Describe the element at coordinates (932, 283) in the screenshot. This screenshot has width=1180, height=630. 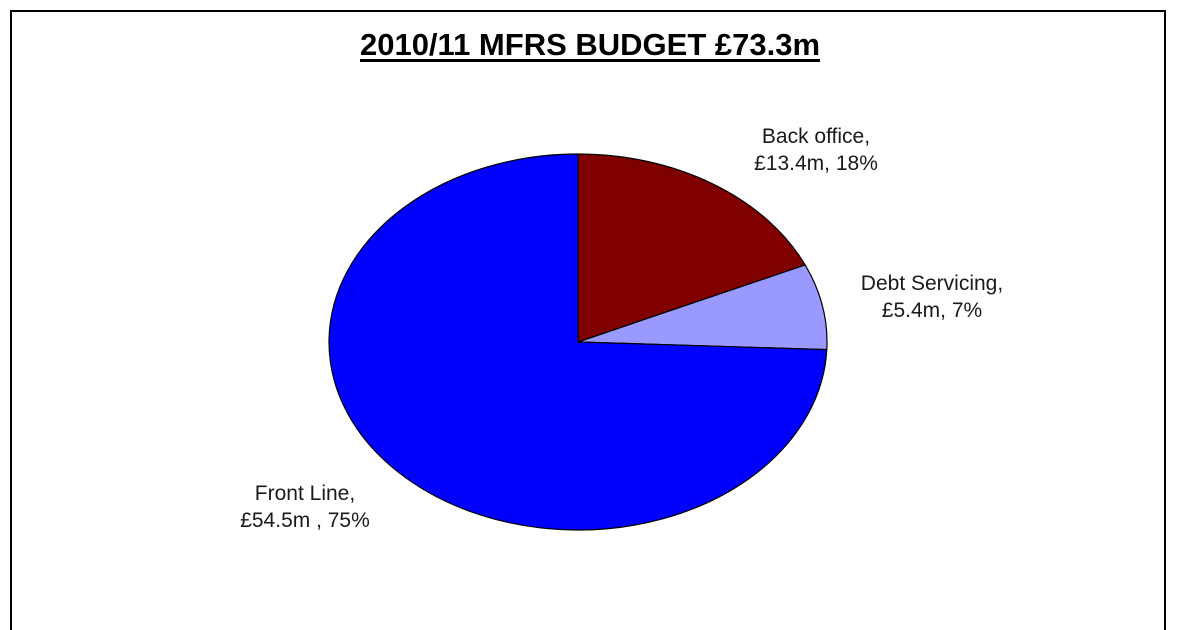
I see `slice-label-debt-servicing-line1: Debt Servicing,` at that location.